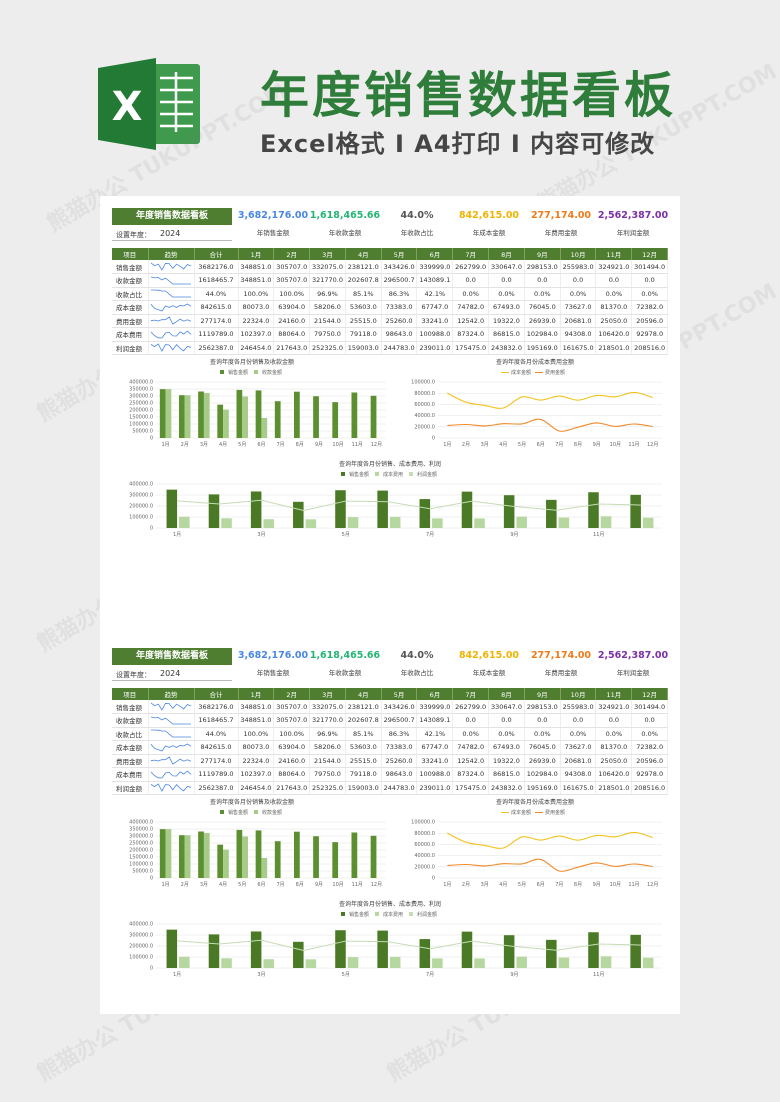 This screenshot has width=780, height=1102. What do you see at coordinates (141, 496) in the screenshot?
I see `y-tick-label: 300000.0` at bounding box center [141, 496].